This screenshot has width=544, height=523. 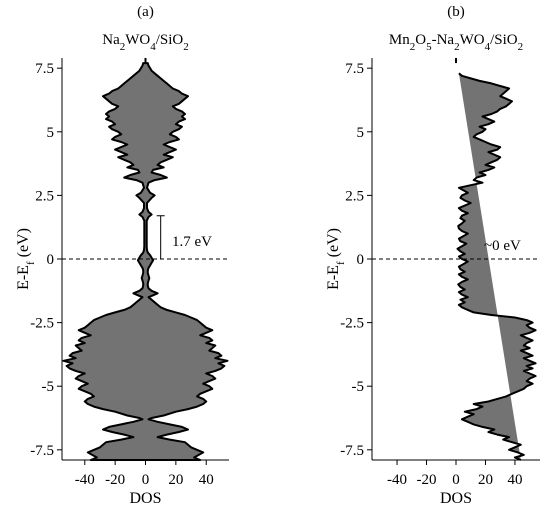 I want to click on band-gap-label: 1.7 eV, so click(x=192, y=242).